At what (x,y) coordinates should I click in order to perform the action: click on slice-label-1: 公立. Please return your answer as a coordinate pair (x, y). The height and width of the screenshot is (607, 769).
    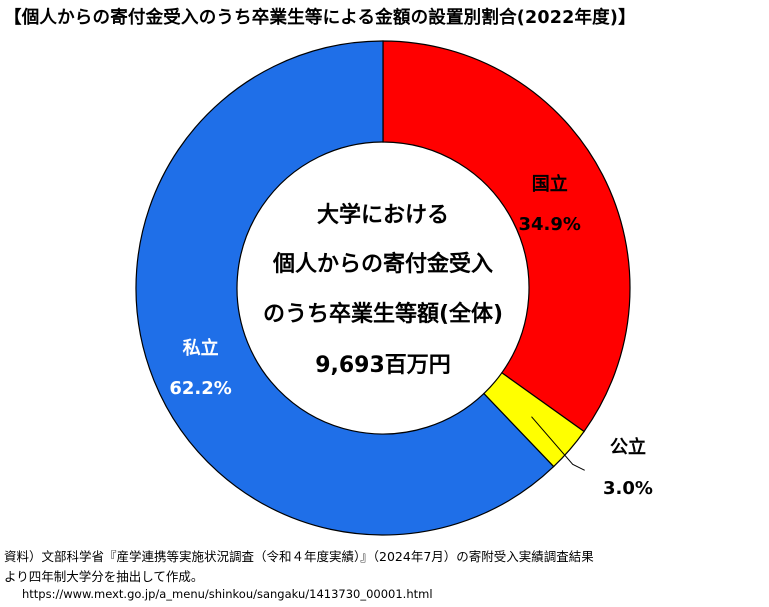
    Looking at the image, I should click on (628, 447).